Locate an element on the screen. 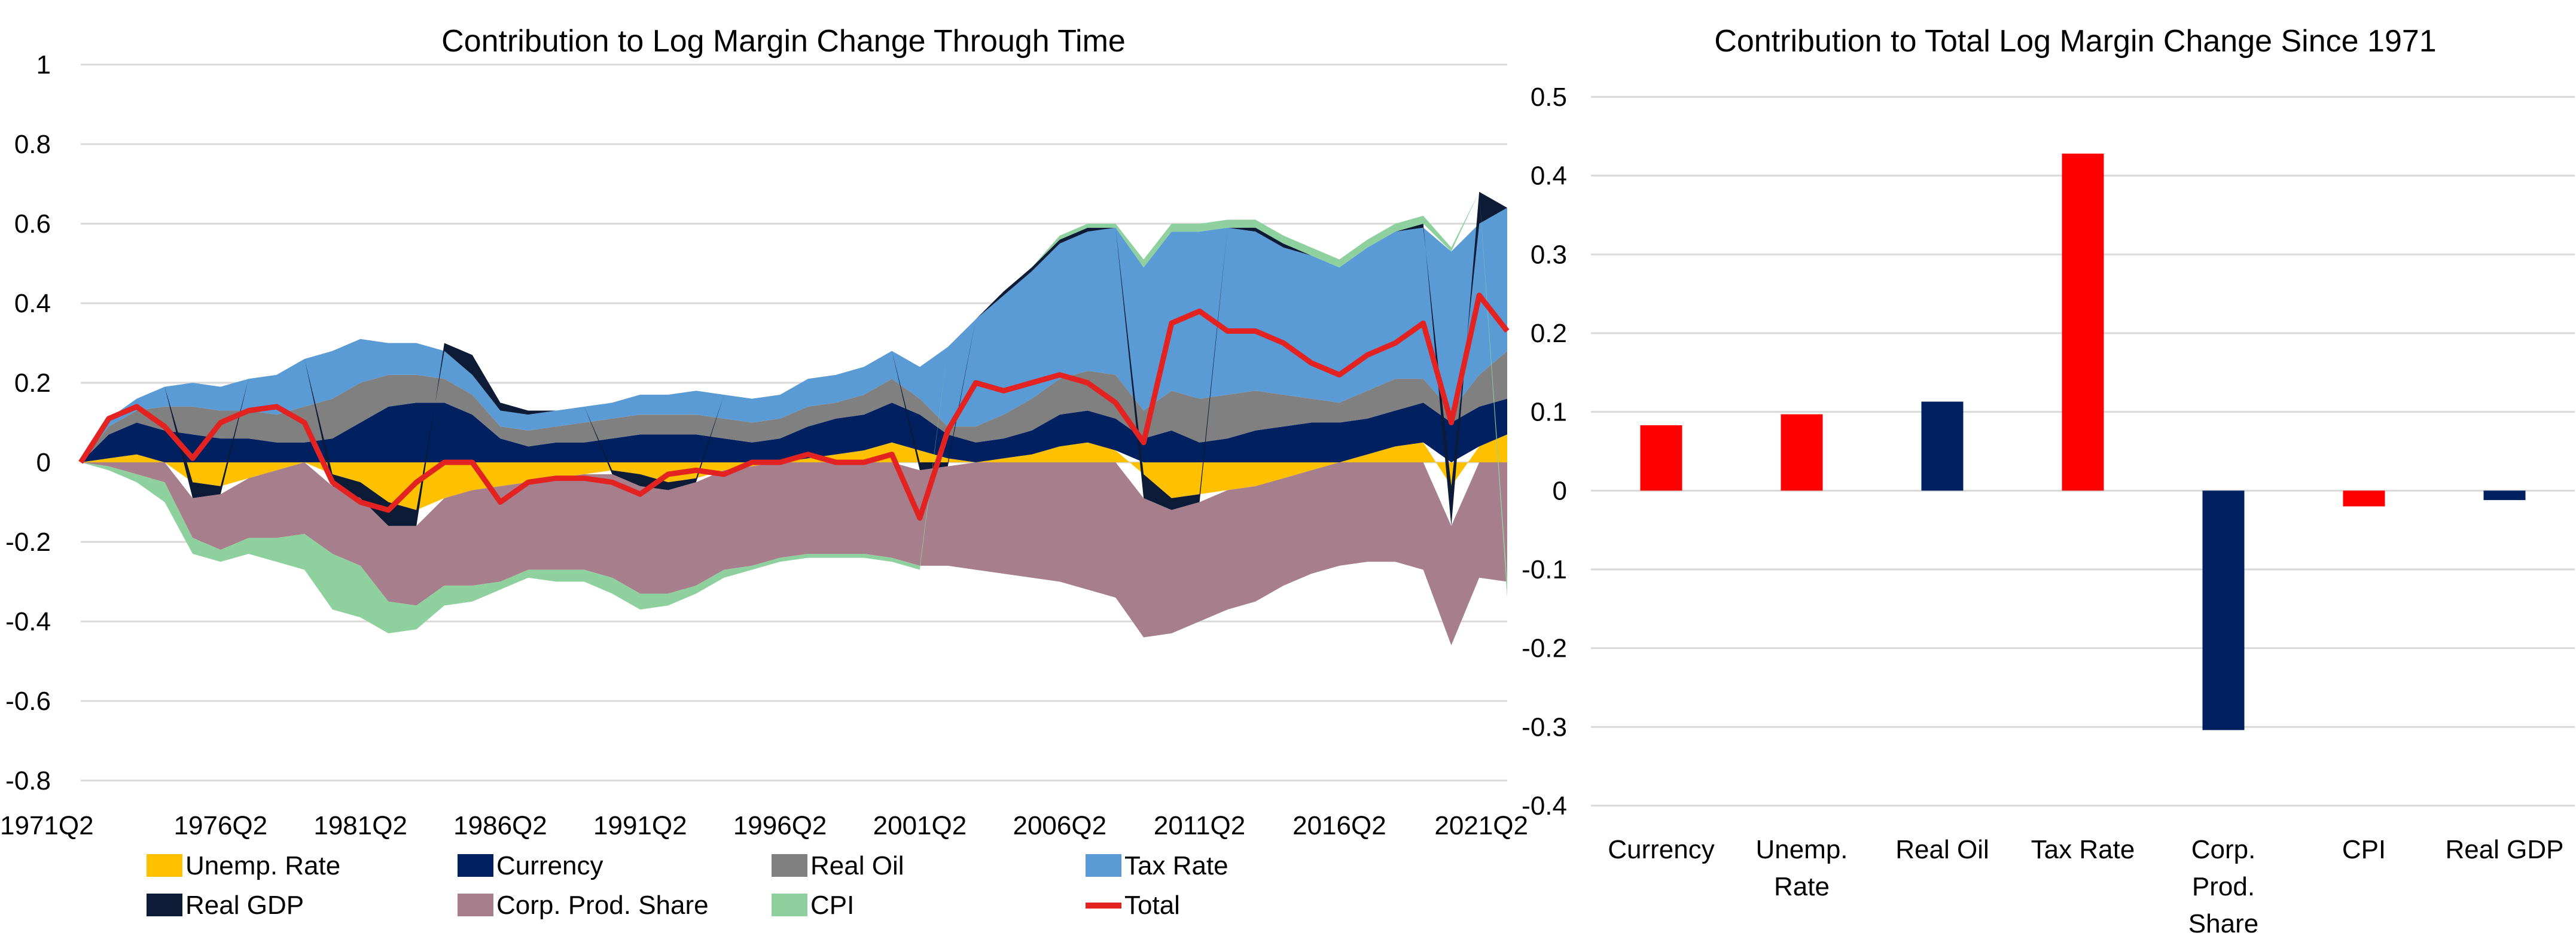 This screenshot has height=951, width=2576. bar-cpi is located at coordinates (2364, 498).